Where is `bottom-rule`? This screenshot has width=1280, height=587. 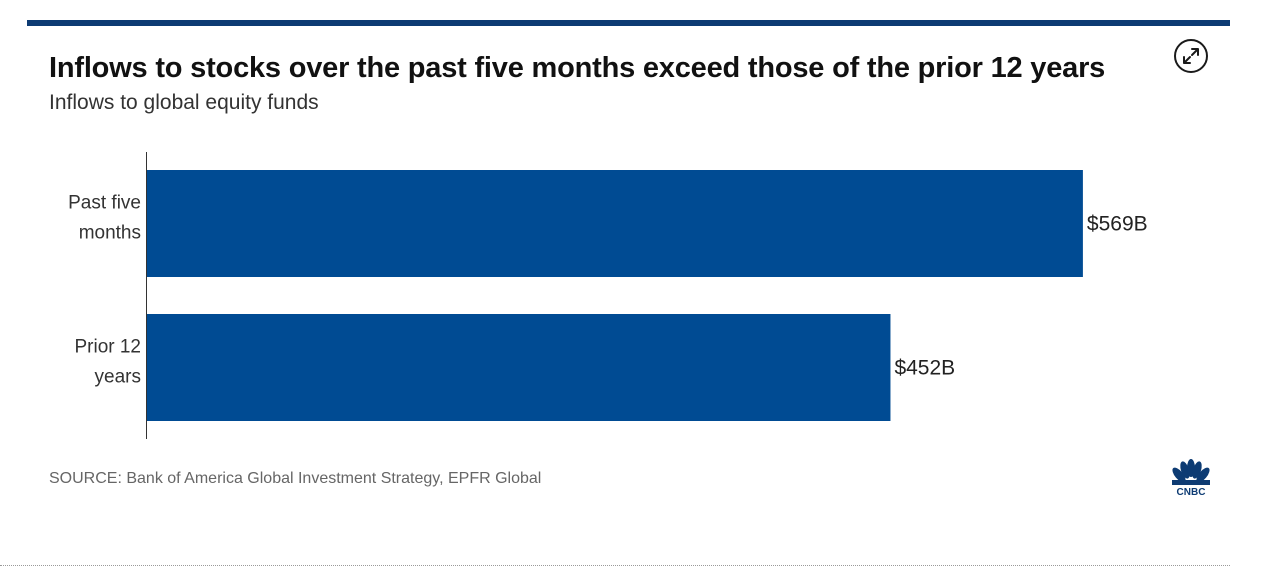 bottom-rule is located at coordinates (615, 565).